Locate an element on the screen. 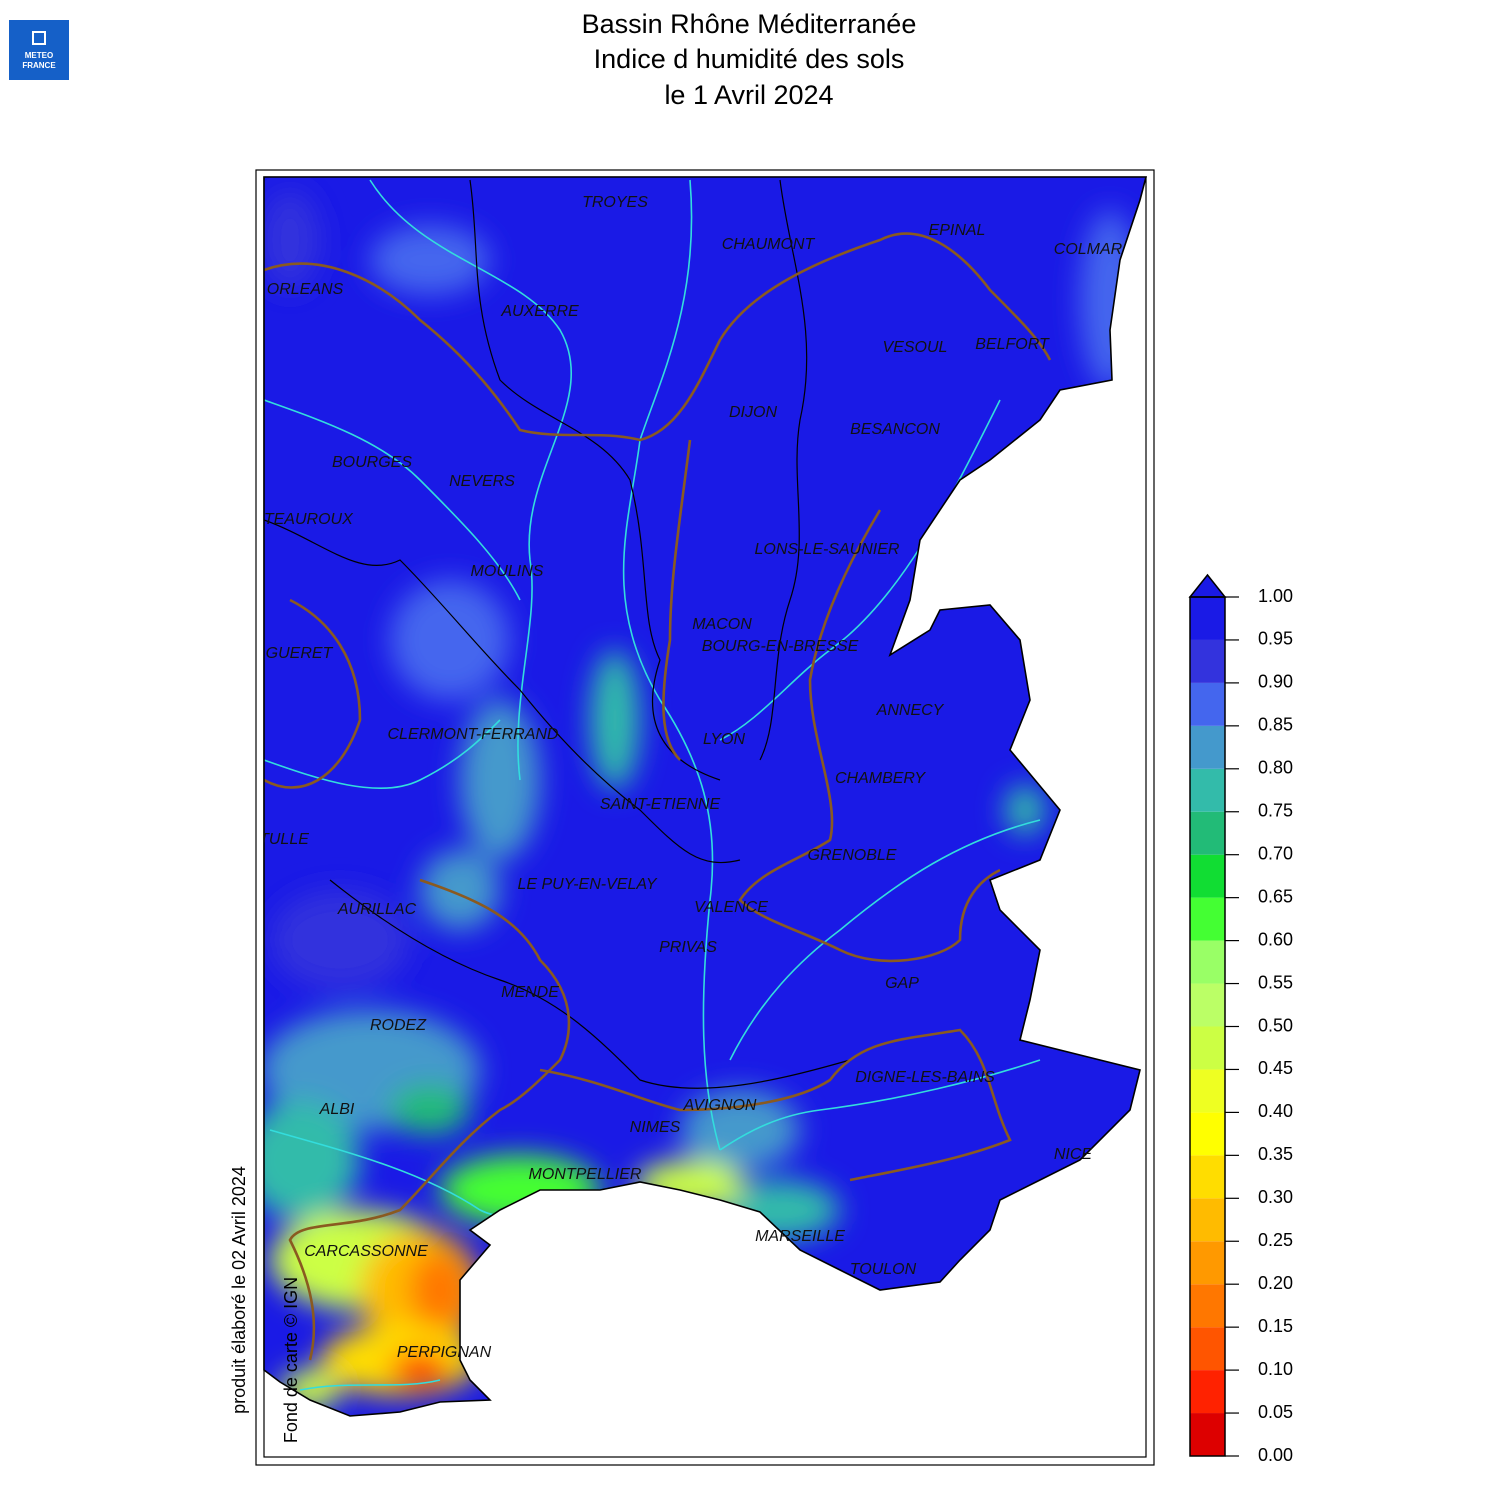 The width and height of the screenshot is (1500, 1500). production-note: produit élaboré le 02 Avril 2024 is located at coordinates (239, 1290).